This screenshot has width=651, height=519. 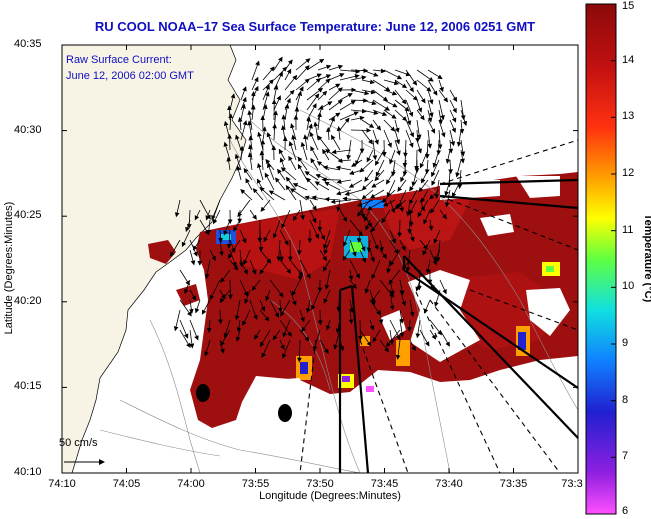 I want to click on colorbar-title: Temperature (°C), so click(x=646, y=258).